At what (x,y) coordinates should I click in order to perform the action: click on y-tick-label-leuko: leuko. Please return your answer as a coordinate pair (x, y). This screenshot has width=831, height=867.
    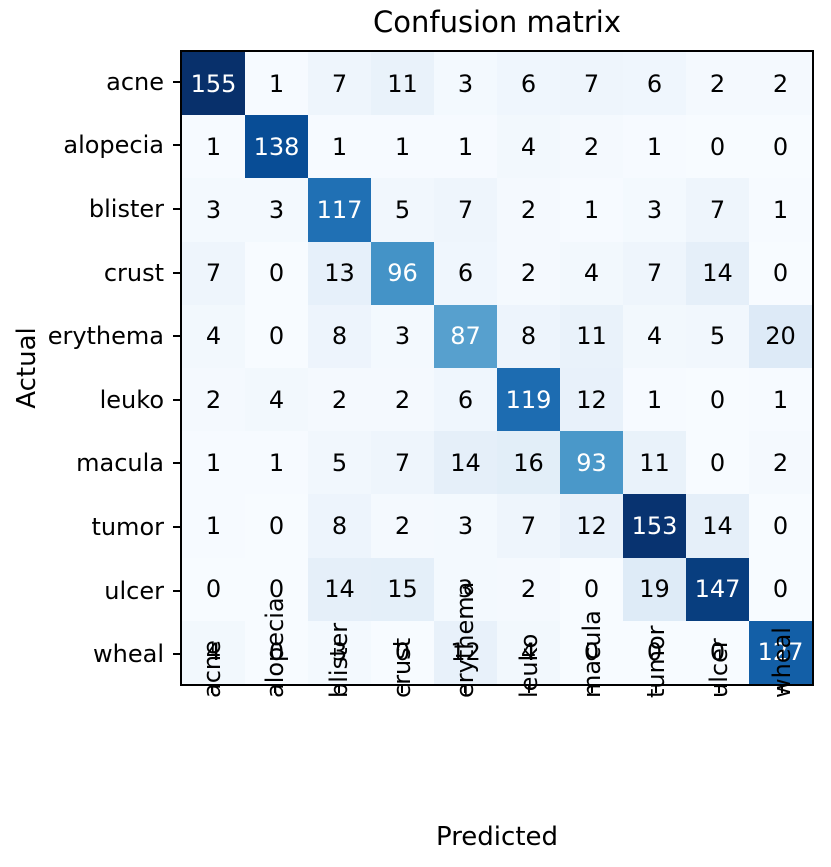
    Looking at the image, I should click on (131, 399).